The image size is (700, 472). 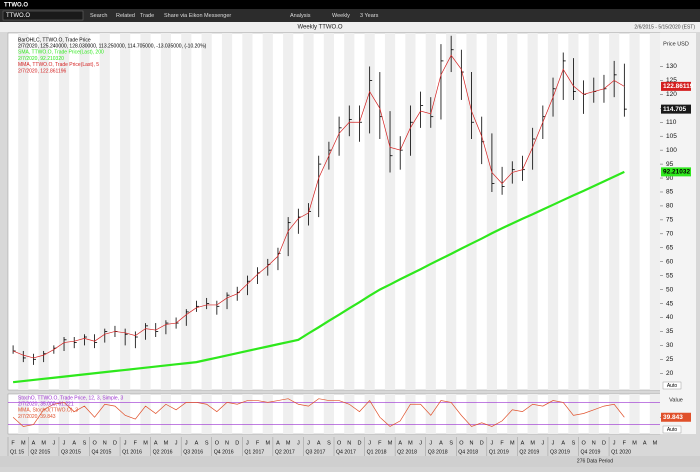 I want to click on stoch-line, so click(x=318, y=412).